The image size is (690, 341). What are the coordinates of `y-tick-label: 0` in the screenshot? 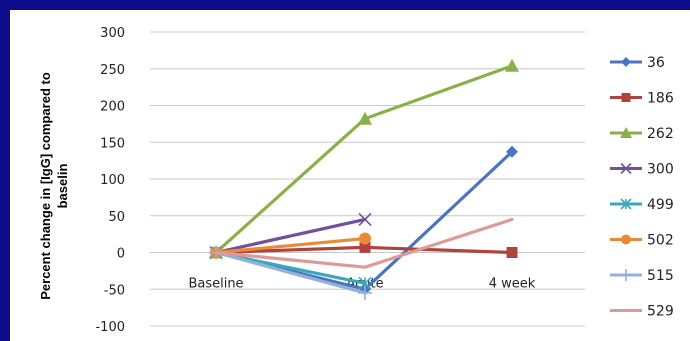 It's located at (121, 254).